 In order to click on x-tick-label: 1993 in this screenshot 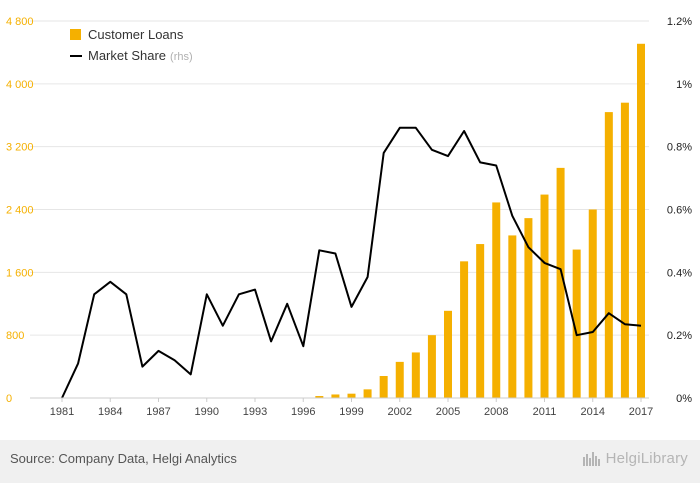, I will do `click(255, 412)`.